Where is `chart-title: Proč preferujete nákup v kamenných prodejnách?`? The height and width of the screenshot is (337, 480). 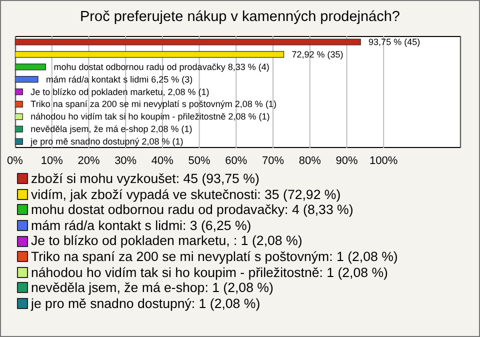
chart-title: Proč preferujete nákup v kamenných prodejnách? is located at coordinates (240, 17).